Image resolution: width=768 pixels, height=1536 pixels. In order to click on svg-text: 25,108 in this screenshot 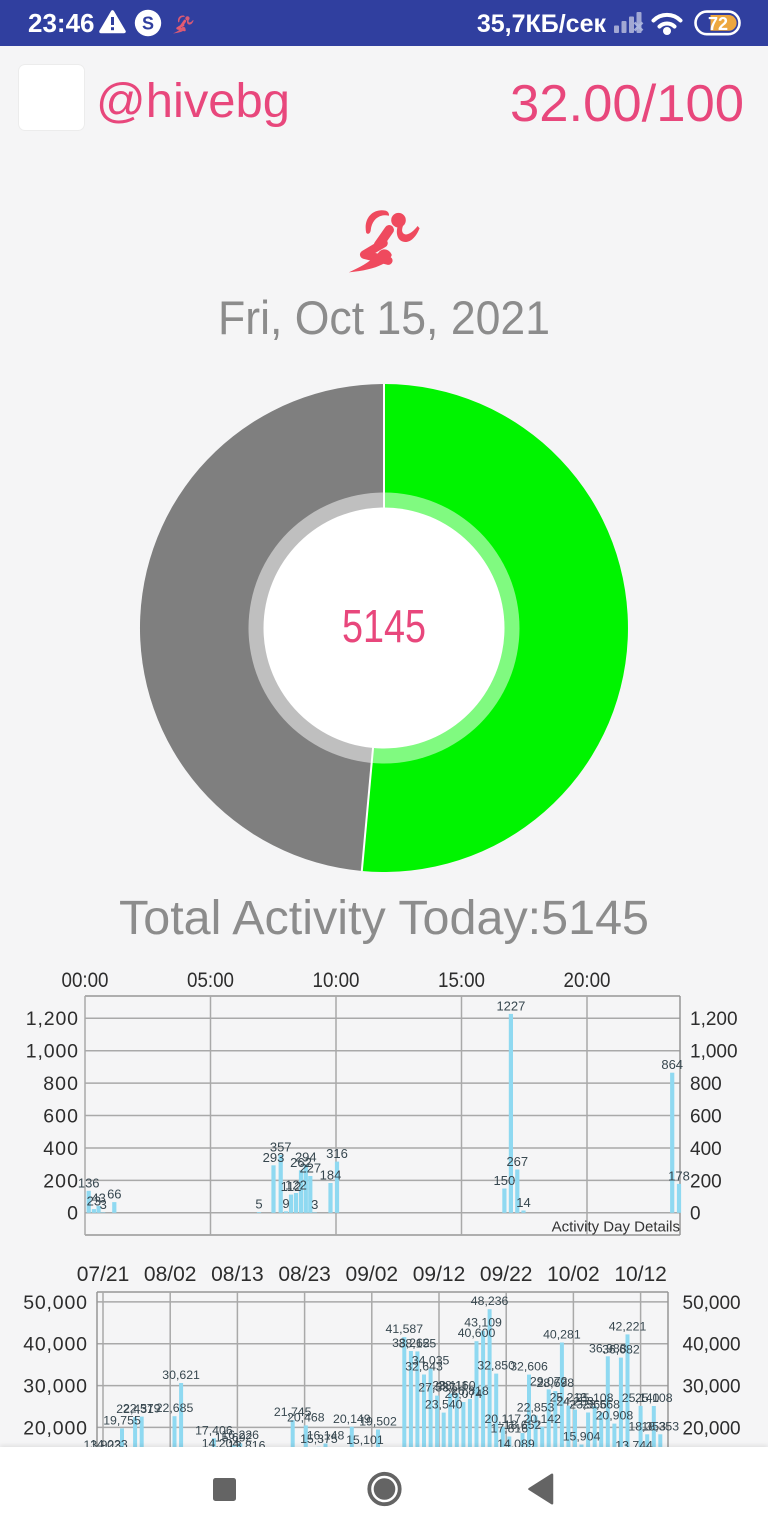, I will do `click(595, 1398)`.